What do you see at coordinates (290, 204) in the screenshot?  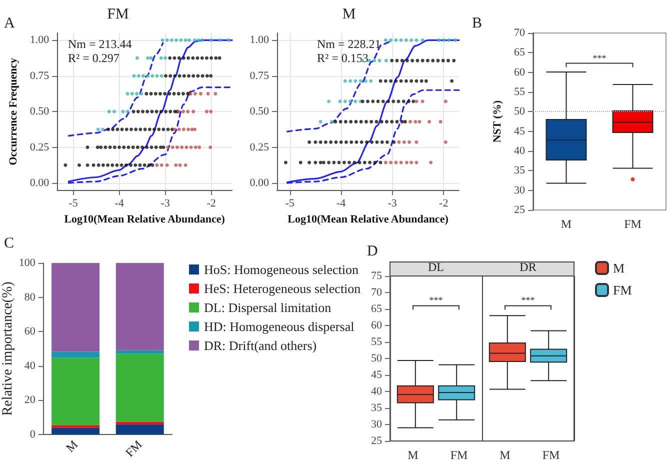 I see `x-tick-label: -5` at bounding box center [290, 204].